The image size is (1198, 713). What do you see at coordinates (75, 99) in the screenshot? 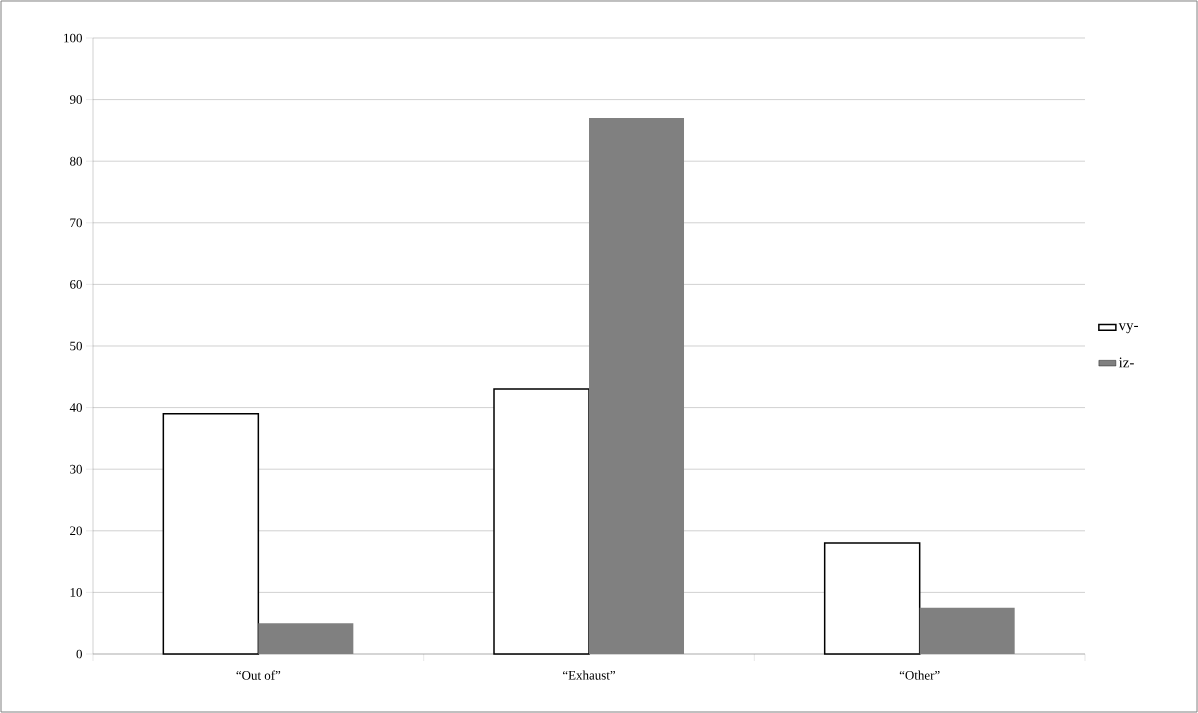
I see `y-tick-label: 90` at bounding box center [75, 99].